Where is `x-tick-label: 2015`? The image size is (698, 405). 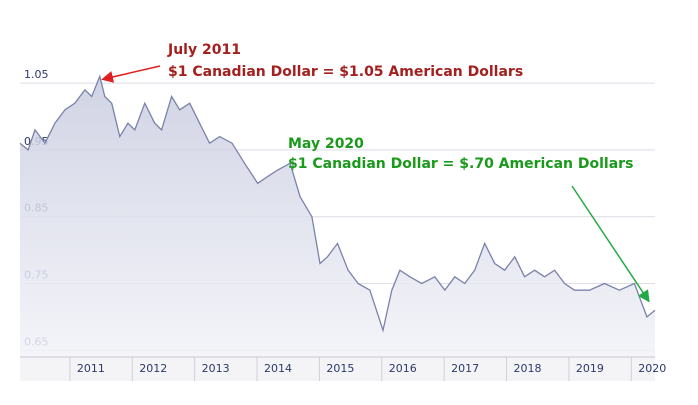 x-tick-label: 2015 is located at coordinates (340, 368).